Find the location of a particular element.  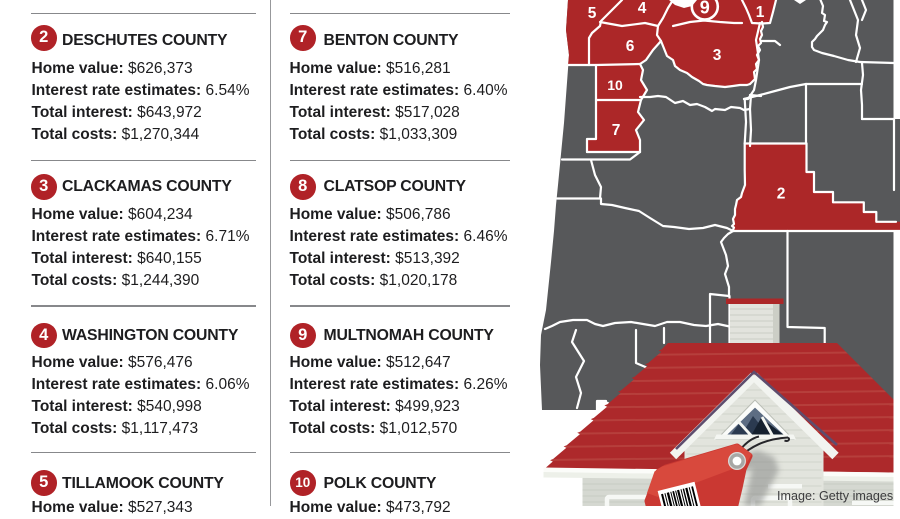

svg-text: 5 is located at coordinates (592, 13).